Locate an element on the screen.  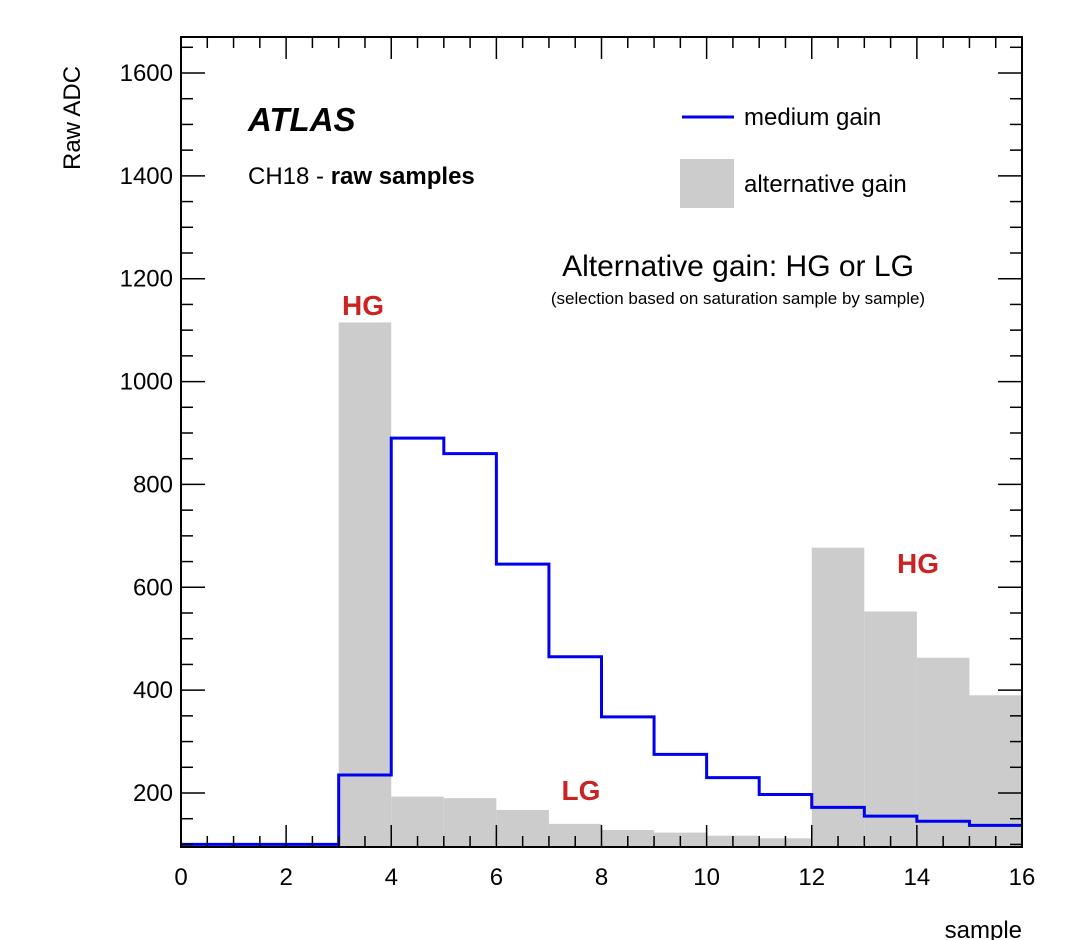
legend: medium gain alternative gain is located at coordinates (793, 156).